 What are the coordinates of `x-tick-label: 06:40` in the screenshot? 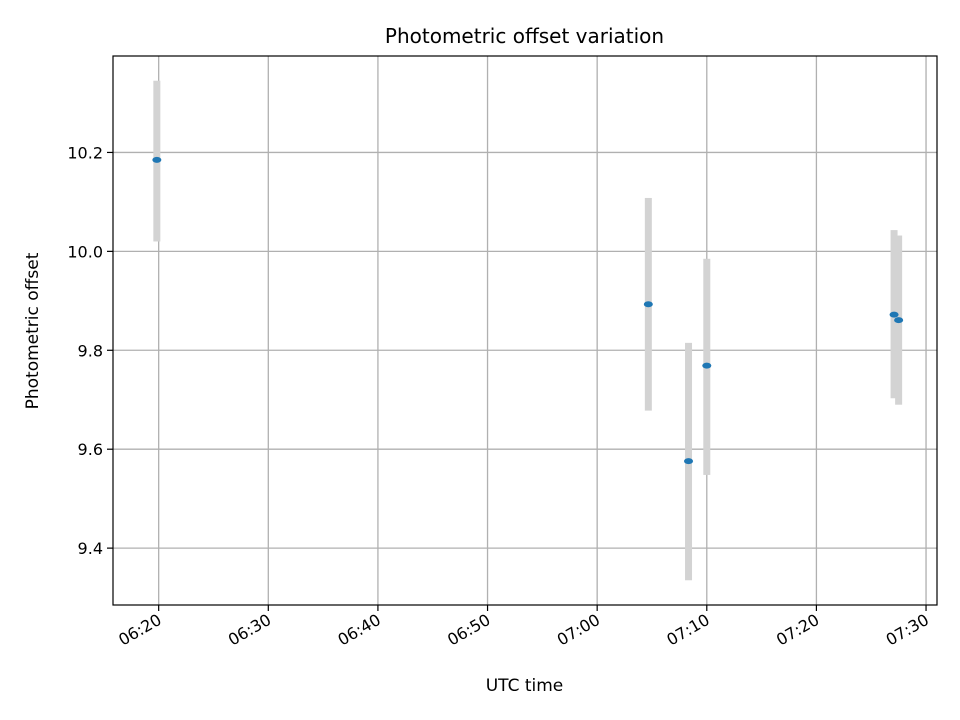 It's located at (358, 630).